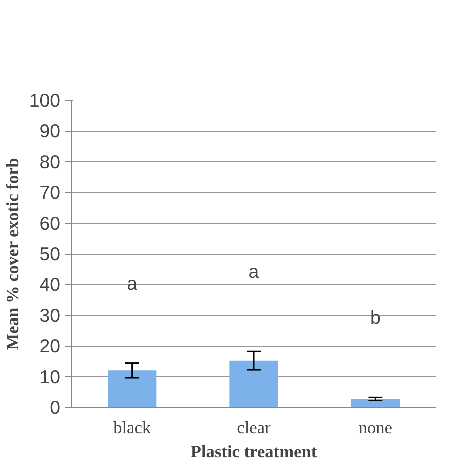 The width and height of the screenshot is (456, 464). Describe the element at coordinates (12, 254) in the screenshot. I see `y-axis-title: Mean % cover exotic forb` at that location.